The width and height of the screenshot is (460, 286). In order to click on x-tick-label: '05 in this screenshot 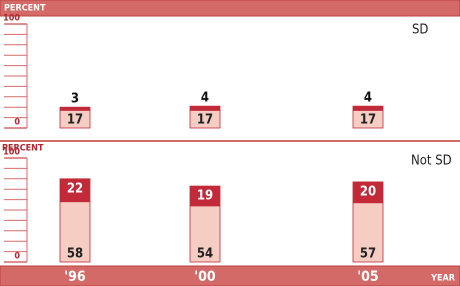, I will do `click(367, 277)`.